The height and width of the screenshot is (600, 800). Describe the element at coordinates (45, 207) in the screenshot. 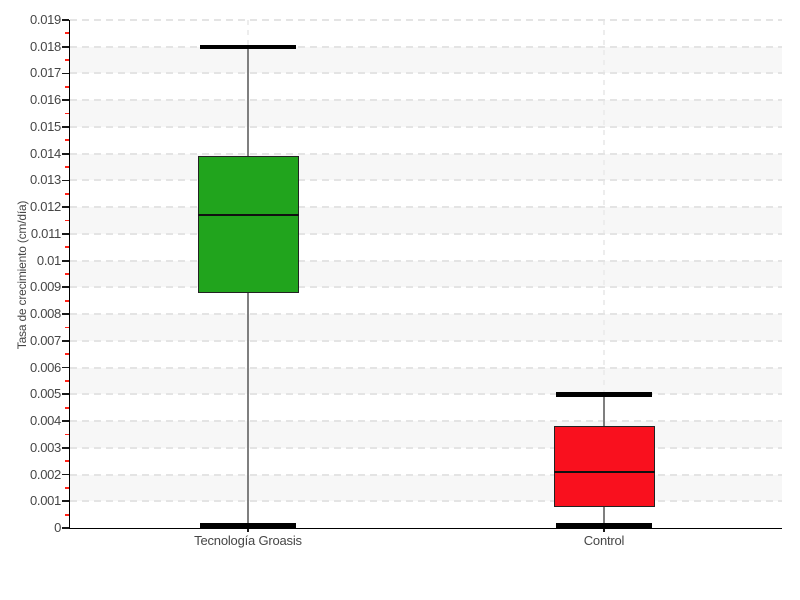

I see `y-tick-label: 0.012` at that location.